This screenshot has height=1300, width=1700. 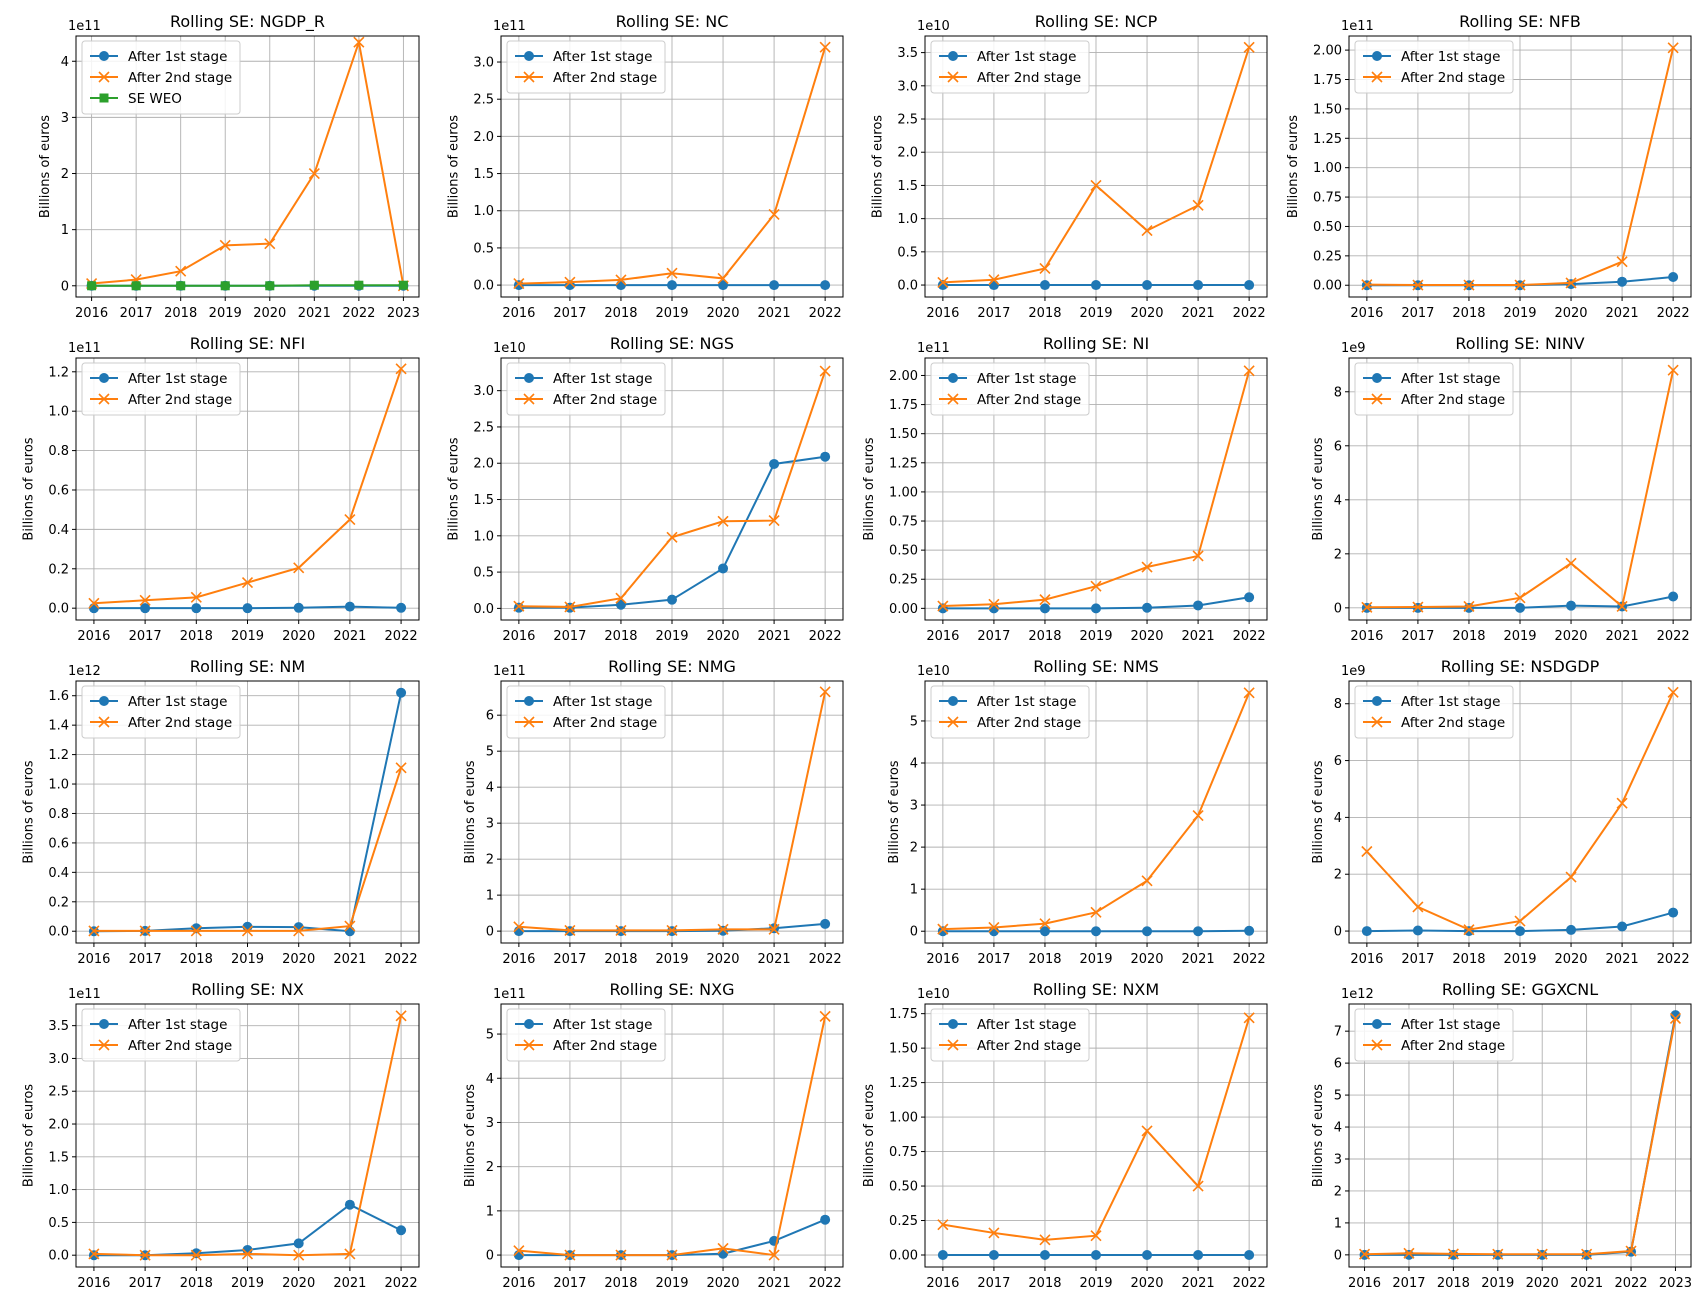 I want to click on x-tick-label: 2021, so click(x=1586, y=1283).